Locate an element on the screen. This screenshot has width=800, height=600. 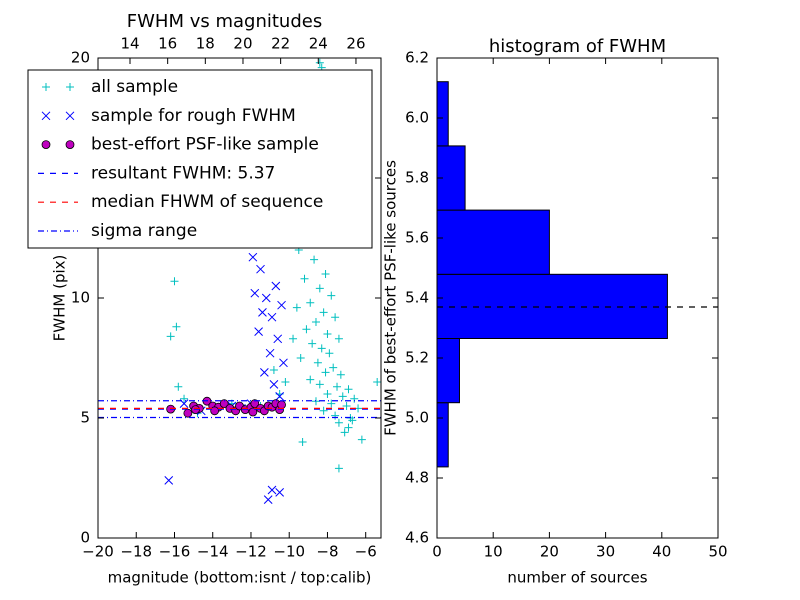
chart-title: FWHM vs magnitudes is located at coordinates (224, 21).